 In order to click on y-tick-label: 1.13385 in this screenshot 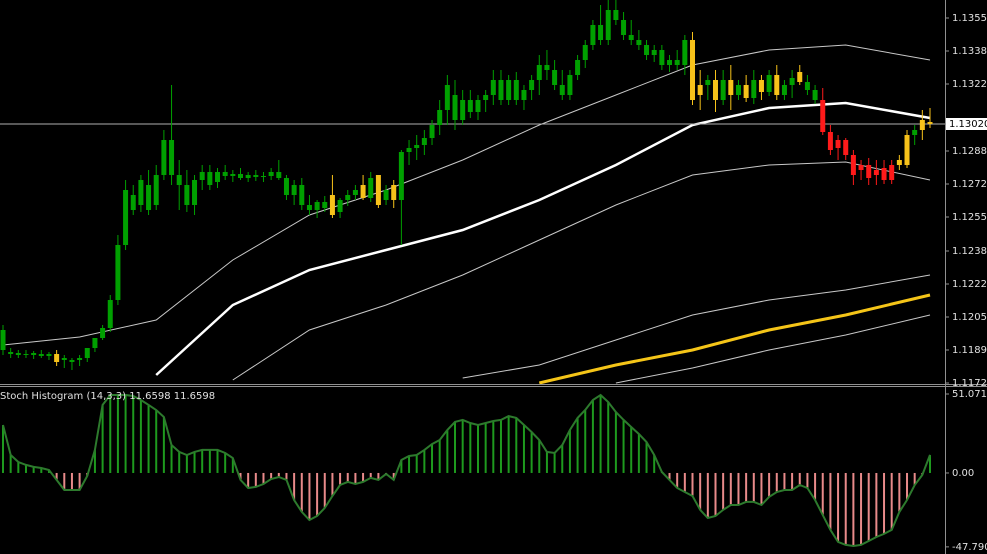, I will do `click(969, 51)`.